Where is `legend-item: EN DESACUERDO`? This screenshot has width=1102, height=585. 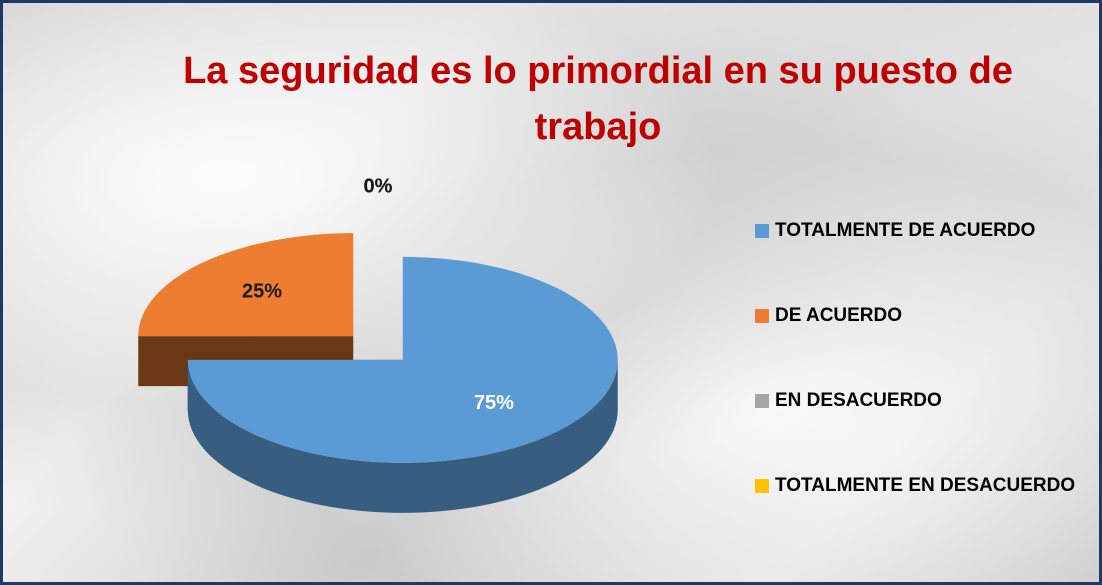 legend-item: EN DESACUERDO is located at coordinates (920, 401).